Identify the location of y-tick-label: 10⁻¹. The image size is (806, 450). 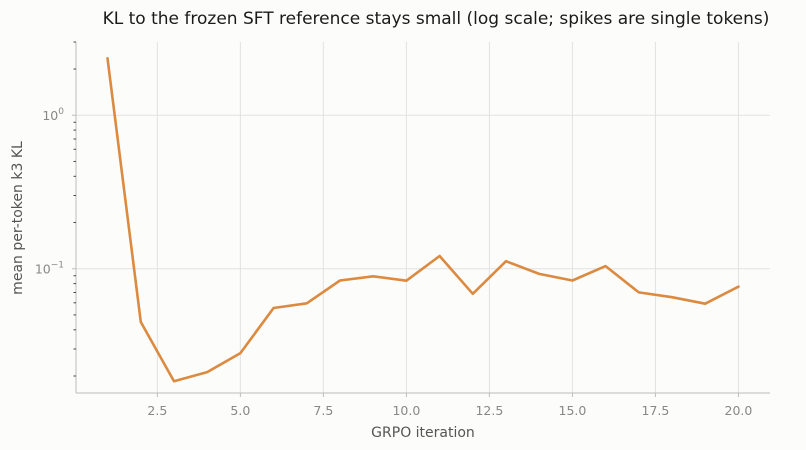
(49, 269).